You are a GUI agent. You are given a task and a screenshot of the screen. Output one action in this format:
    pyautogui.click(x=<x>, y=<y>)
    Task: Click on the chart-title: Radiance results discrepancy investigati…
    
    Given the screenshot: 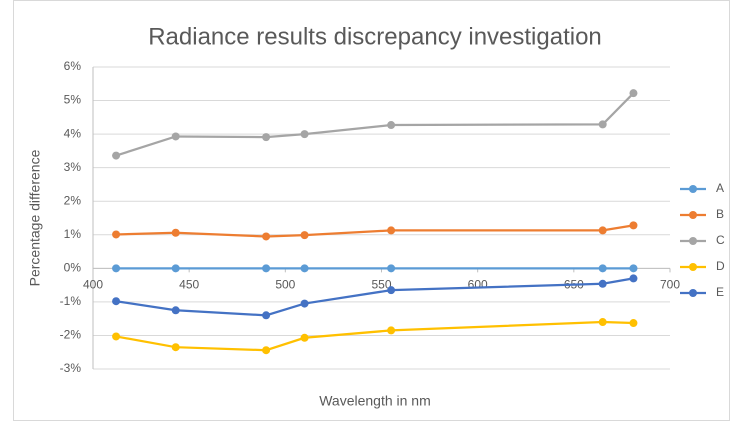 What is the action you would take?
    pyautogui.click(x=375, y=36)
    